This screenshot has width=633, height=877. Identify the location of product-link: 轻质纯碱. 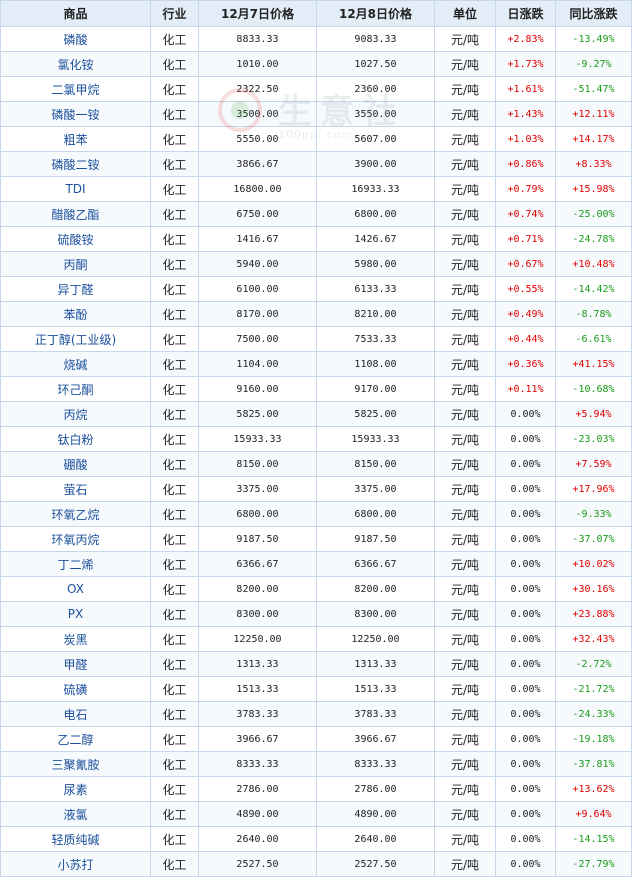
(75, 839).